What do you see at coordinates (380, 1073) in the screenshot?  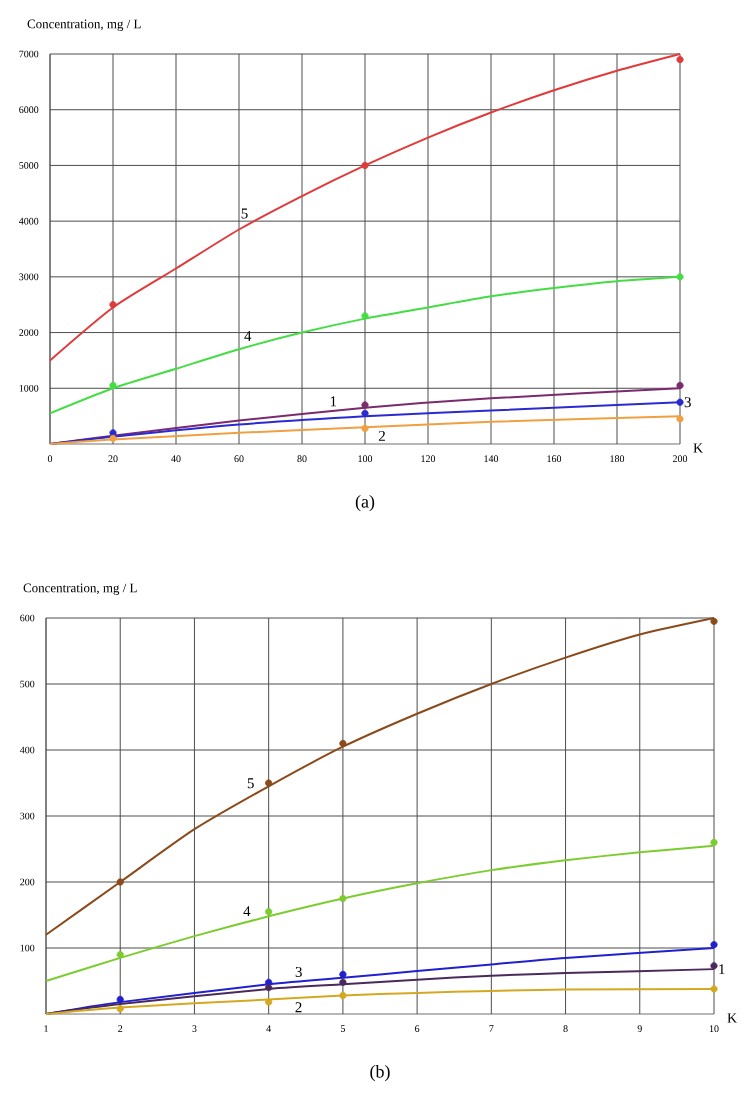 I see `text: (b)` at bounding box center [380, 1073].